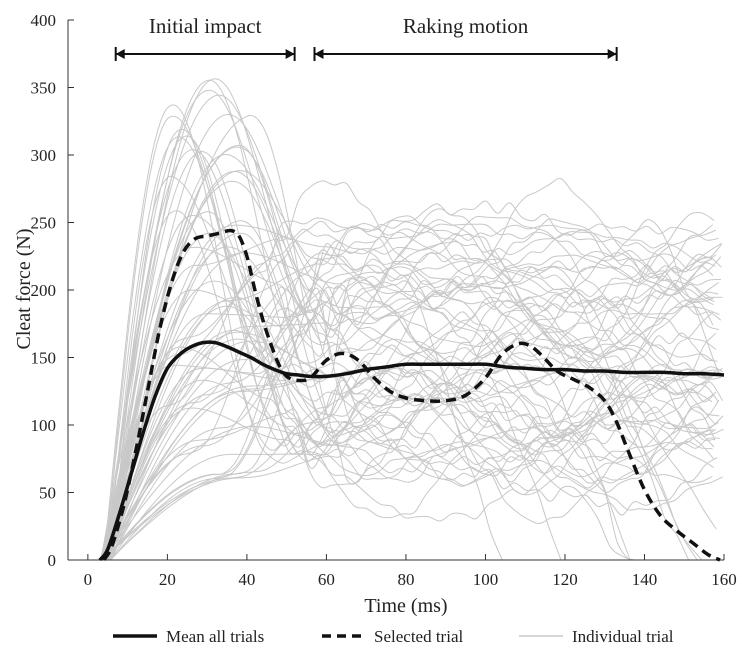  What do you see at coordinates (44, 155) in the screenshot?
I see `y-tick-label: 300` at bounding box center [44, 155].